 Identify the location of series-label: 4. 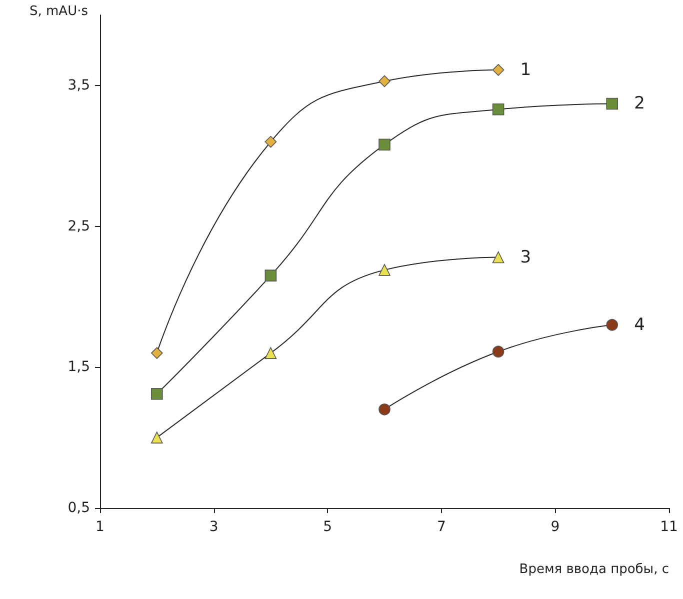
(639, 324).